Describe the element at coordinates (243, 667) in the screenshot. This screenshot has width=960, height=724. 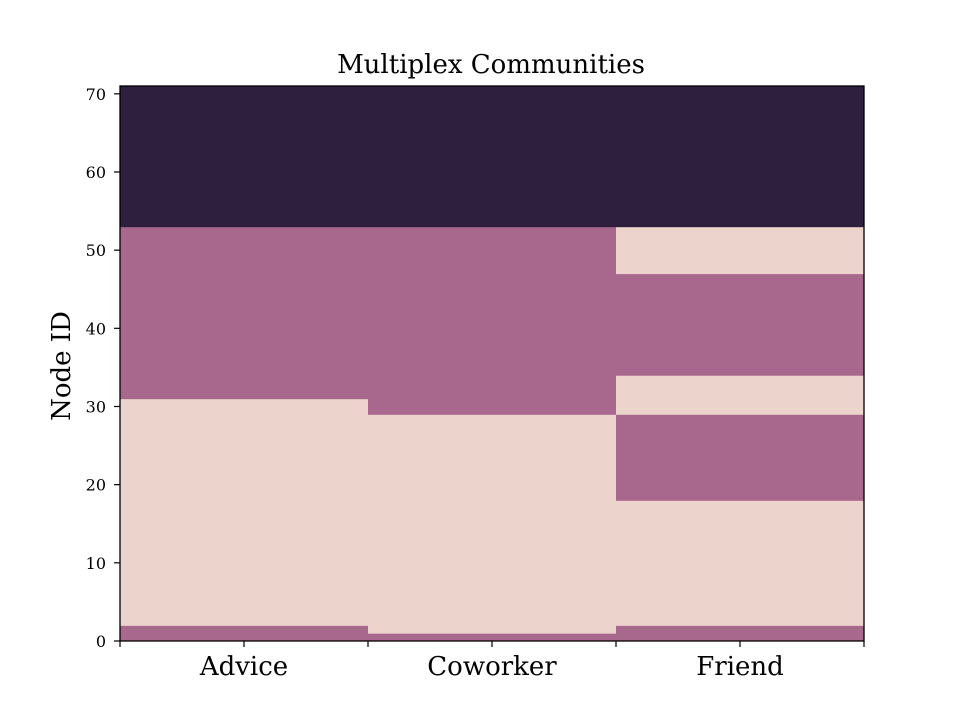
I see `x-tick-label: Advice` at that location.